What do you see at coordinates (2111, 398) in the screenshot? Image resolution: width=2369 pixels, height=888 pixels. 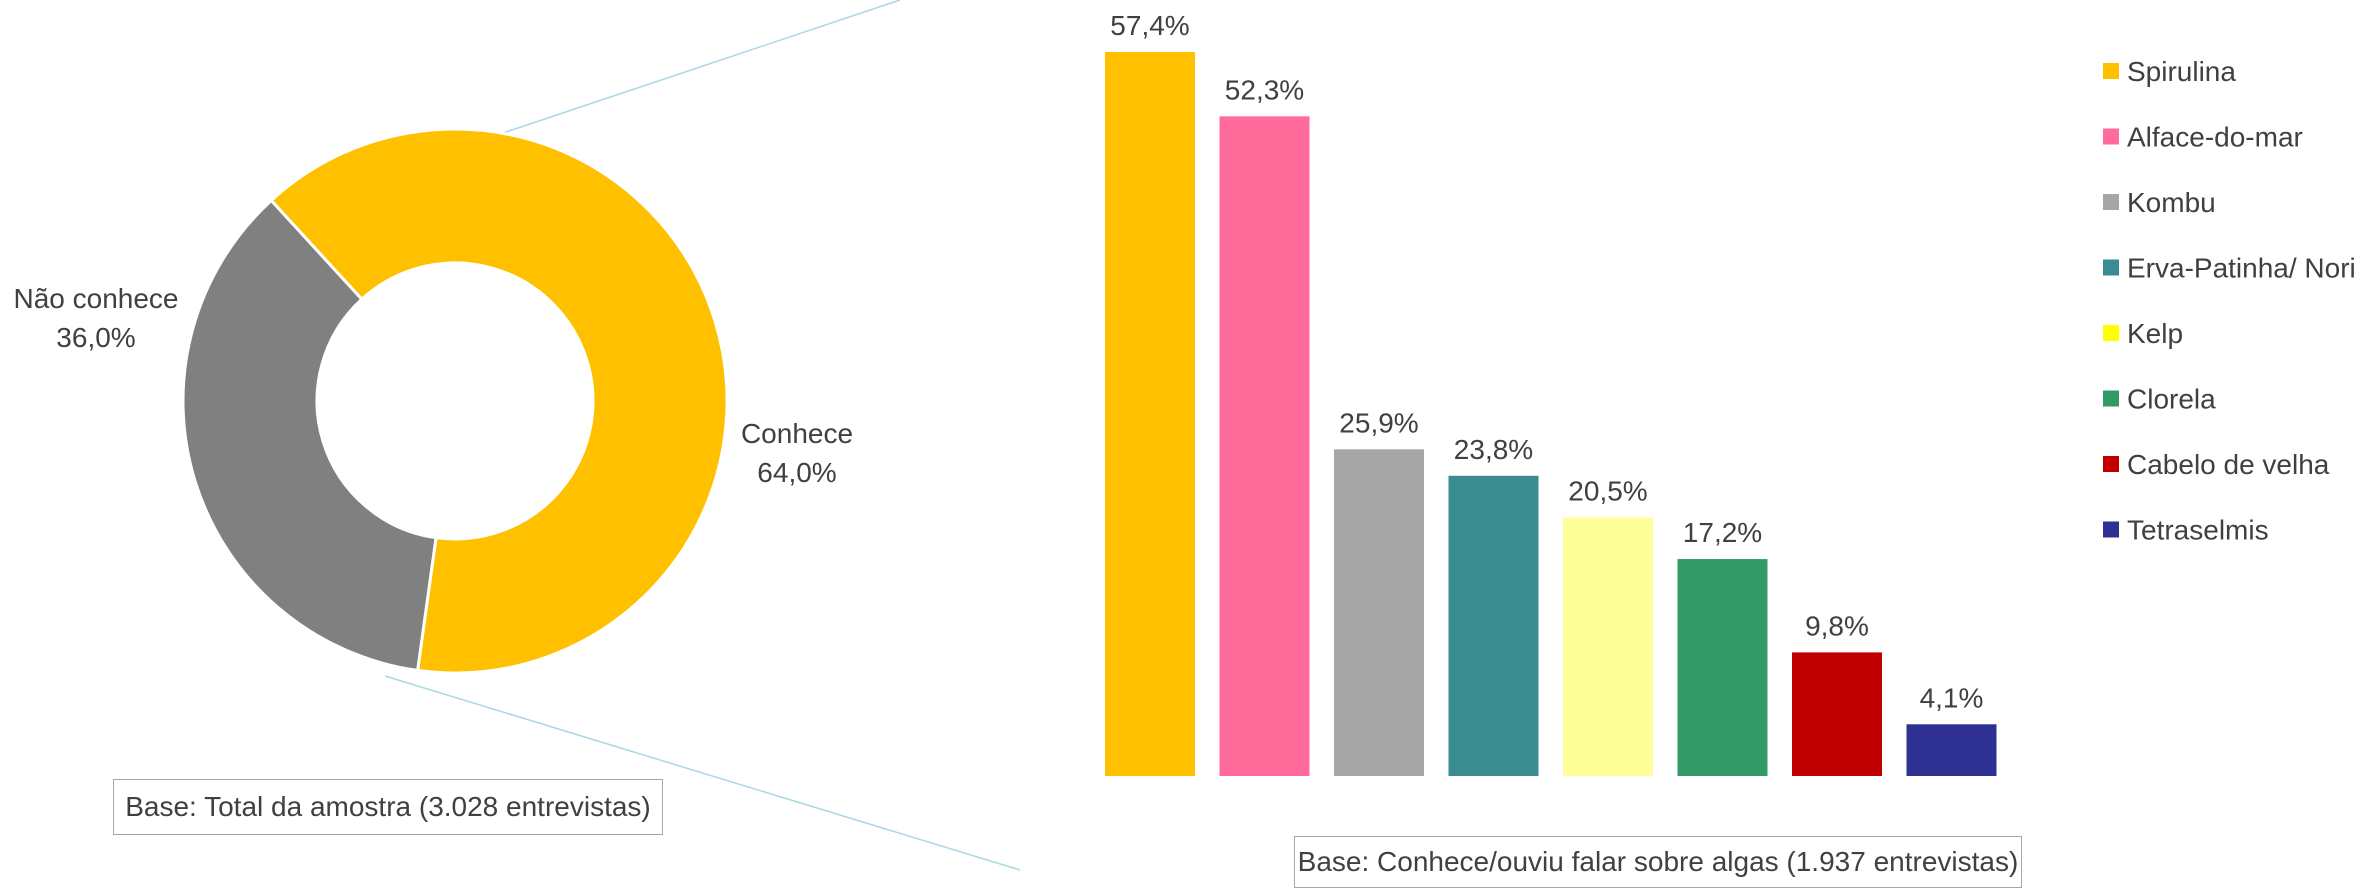 I see `legend-swatch-clorela` at bounding box center [2111, 398].